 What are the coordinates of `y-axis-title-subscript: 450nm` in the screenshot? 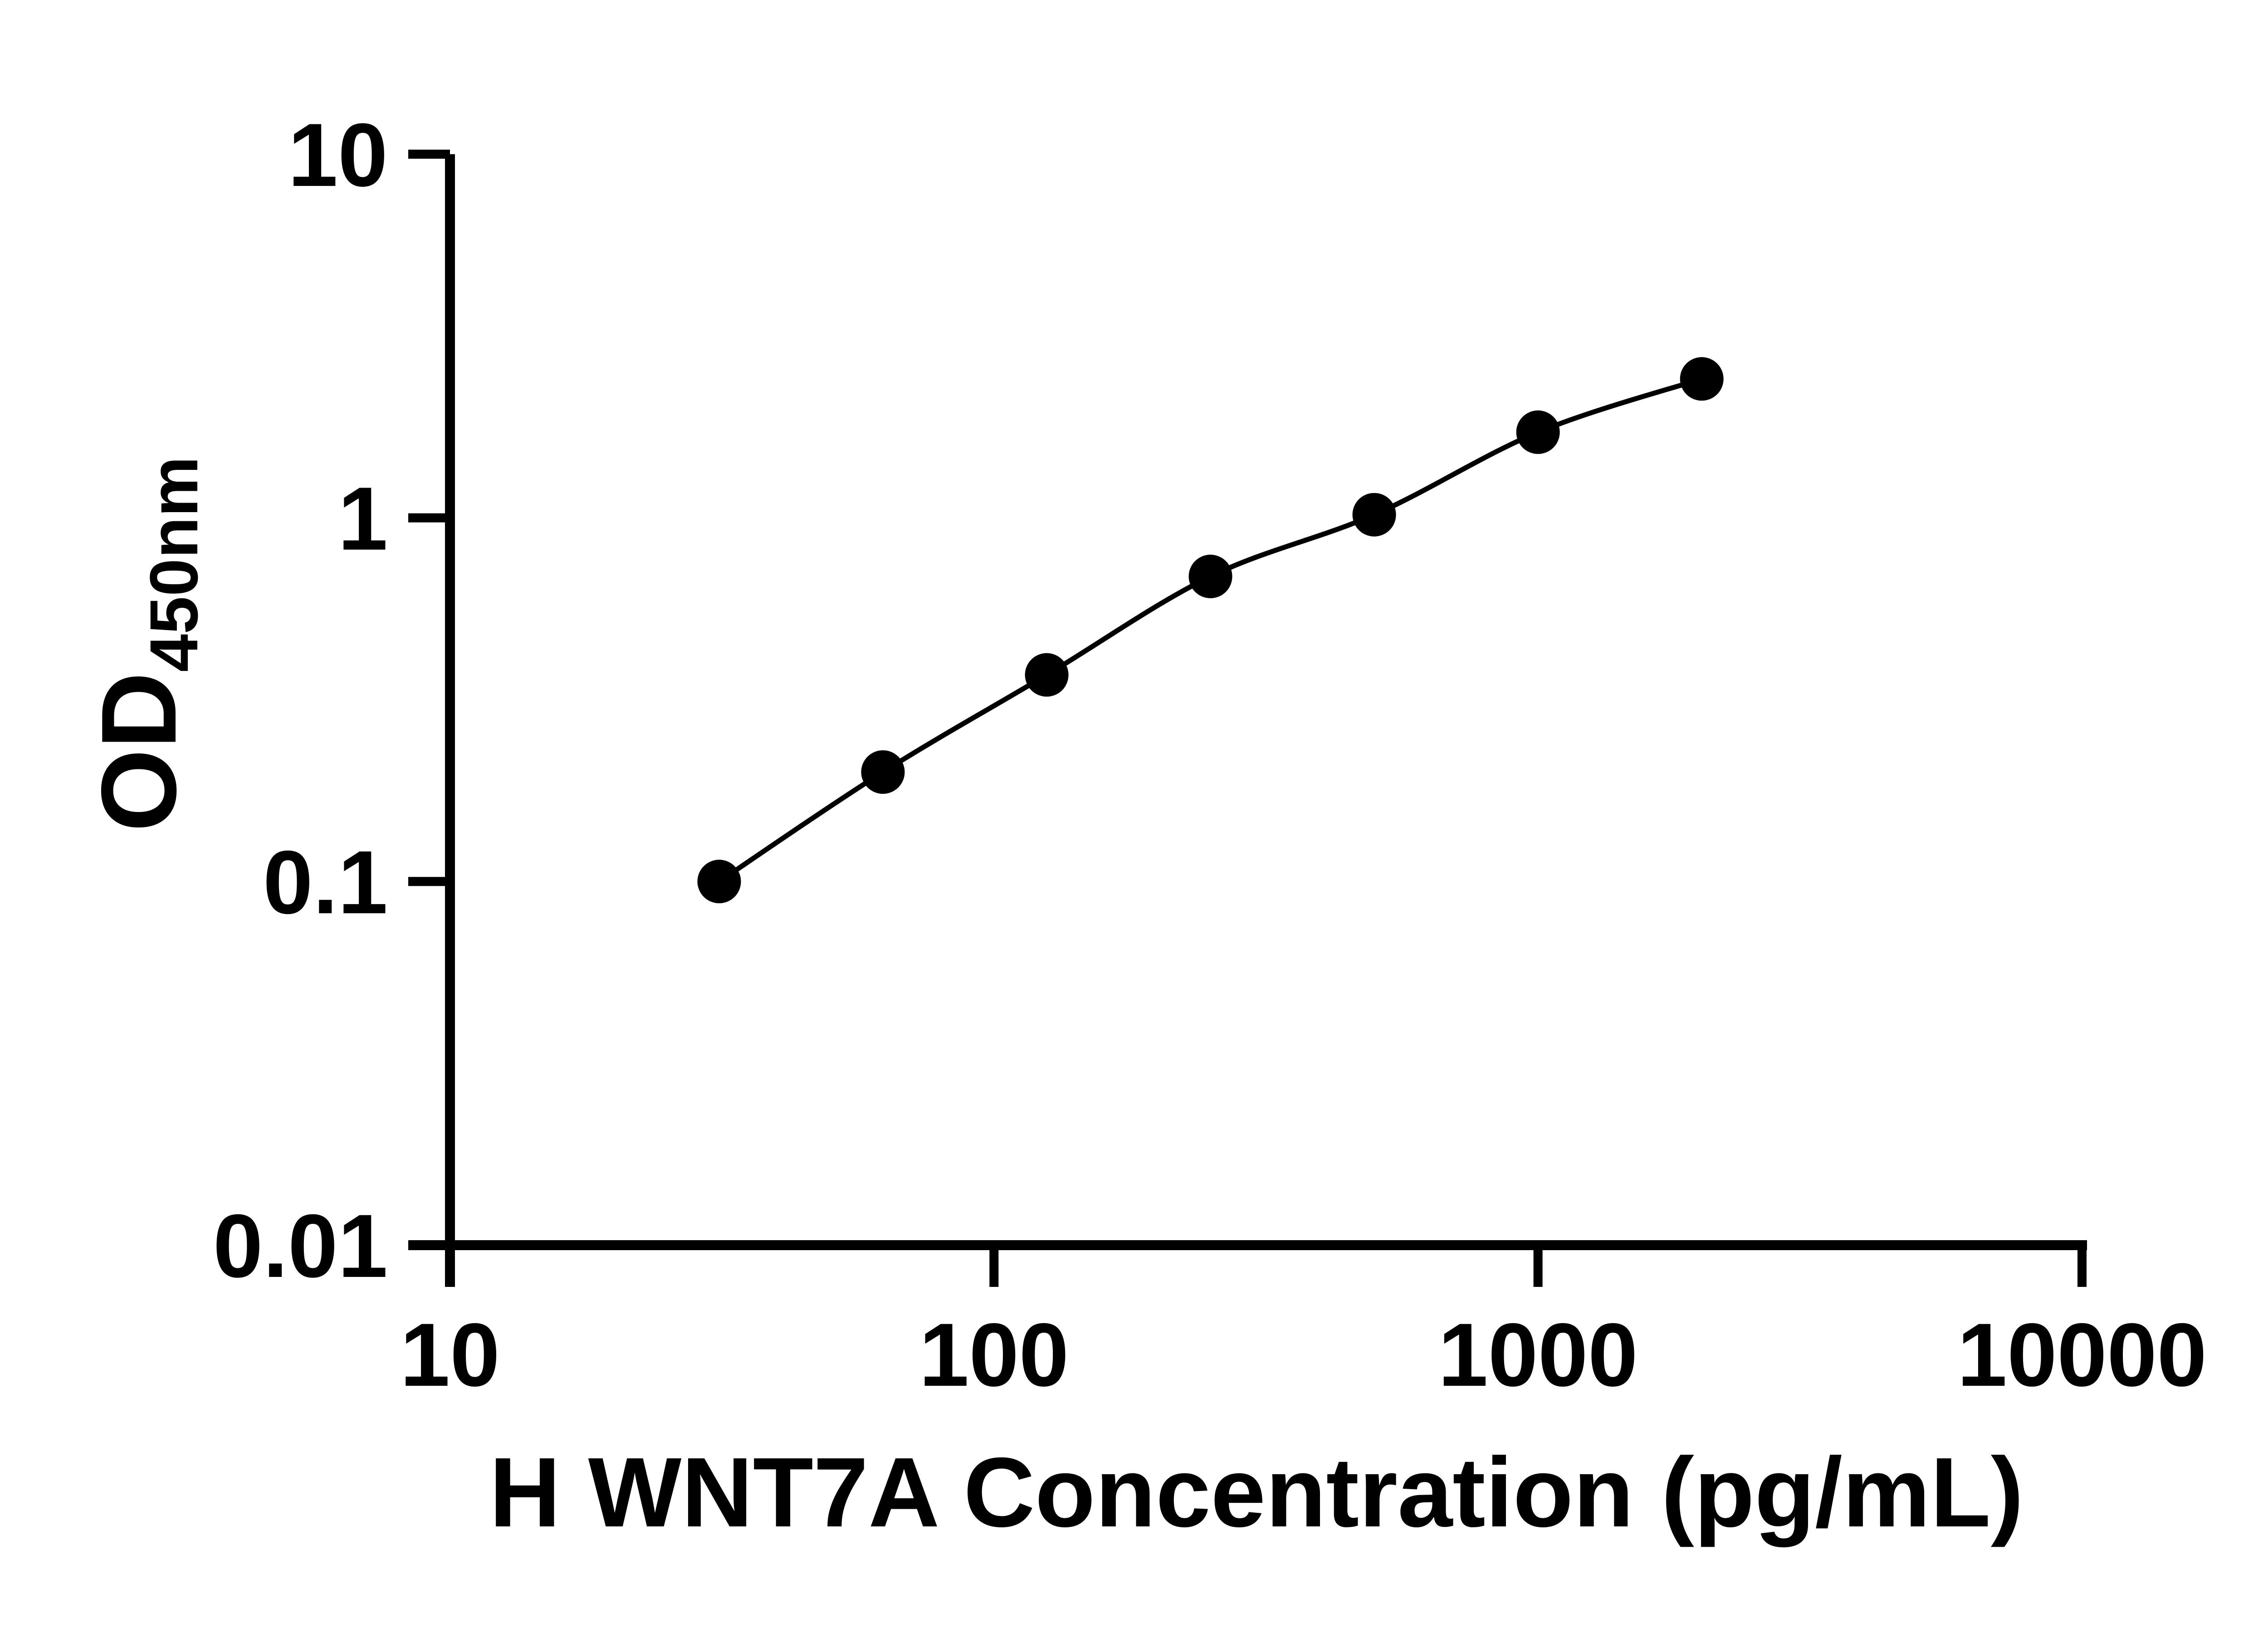 It's located at (174, 564).